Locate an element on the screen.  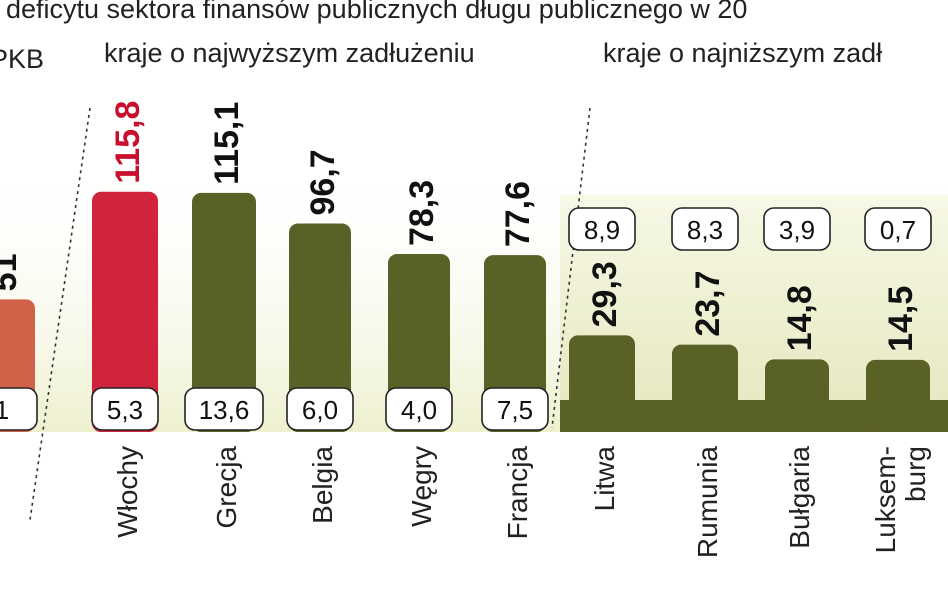
category-label-8: Bułgaria is located at coordinates (799, 497).